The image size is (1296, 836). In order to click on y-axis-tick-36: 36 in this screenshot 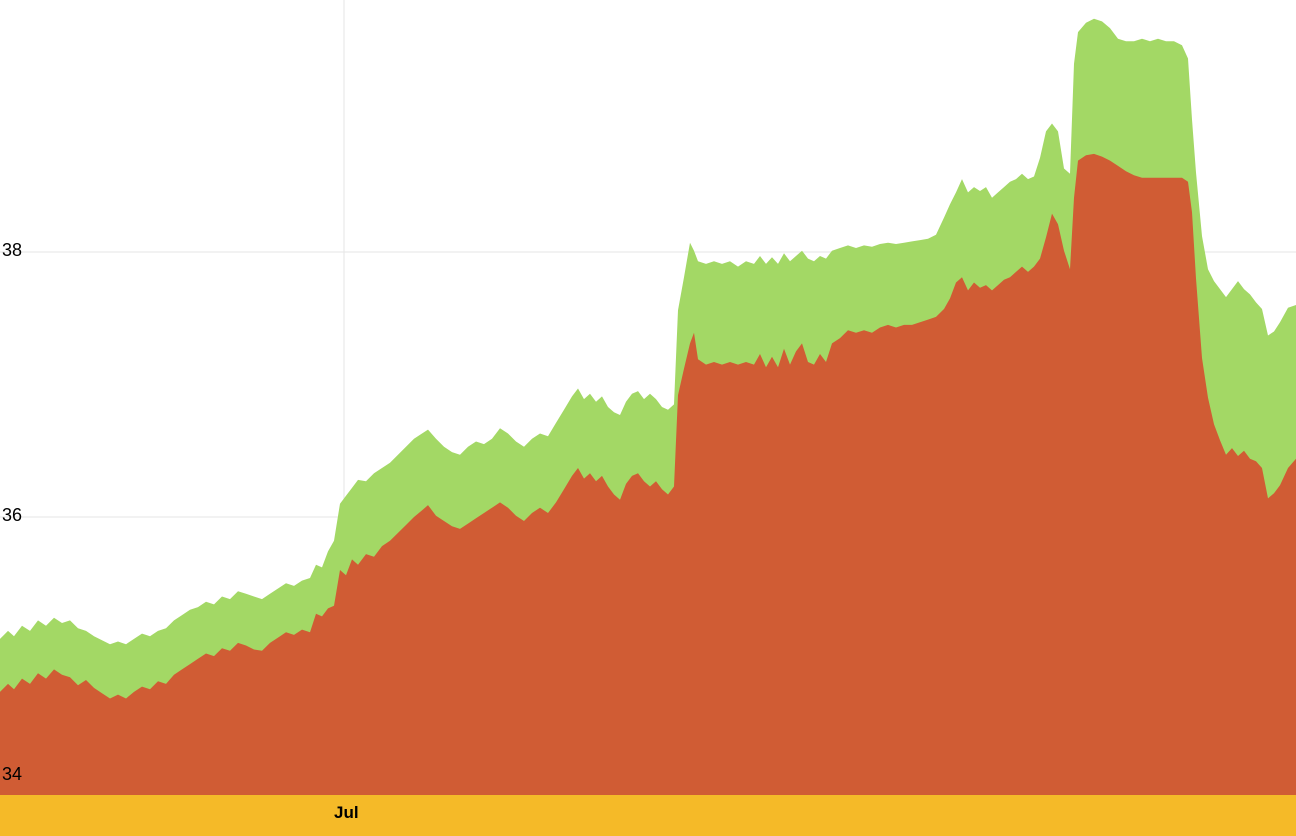, I will do `click(12, 515)`.